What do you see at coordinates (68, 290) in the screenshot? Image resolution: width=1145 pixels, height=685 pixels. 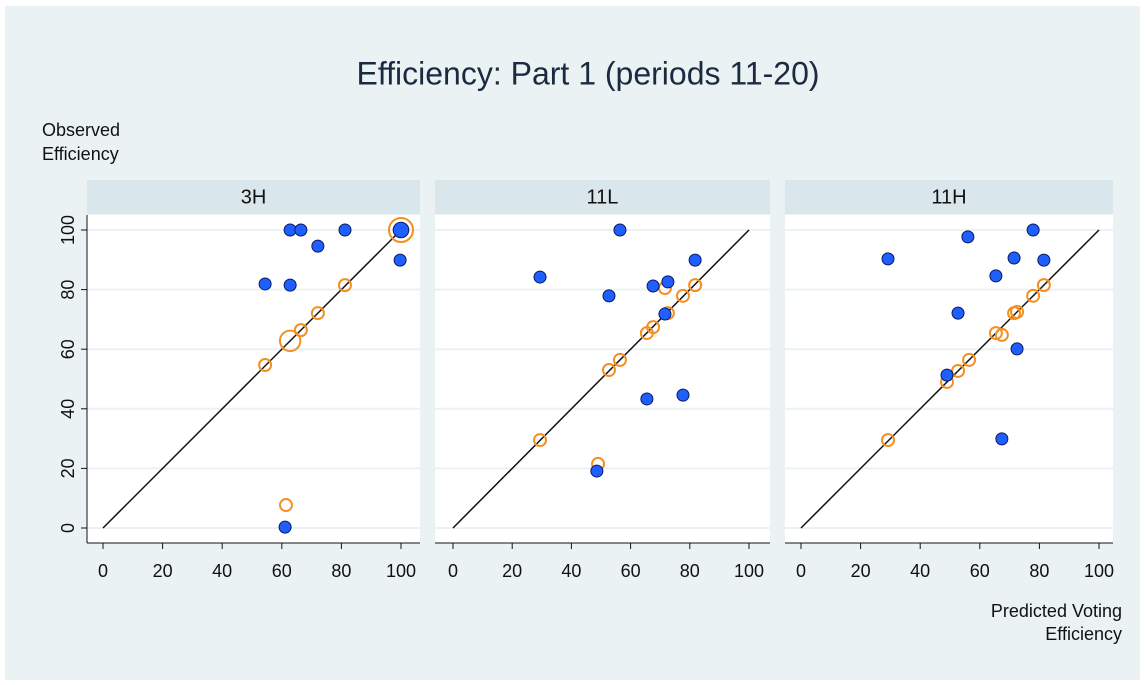 I see `y-tick-label: 80` at bounding box center [68, 290].